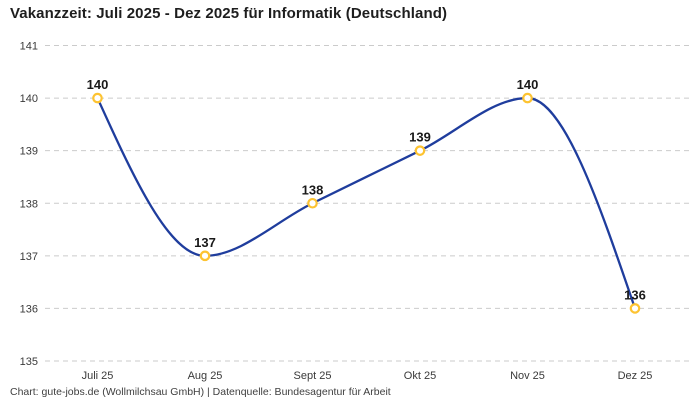 The width and height of the screenshot is (700, 400). Describe the element at coordinates (527, 376) in the screenshot. I see `x-axis-tick-label: Nov 25` at that location.